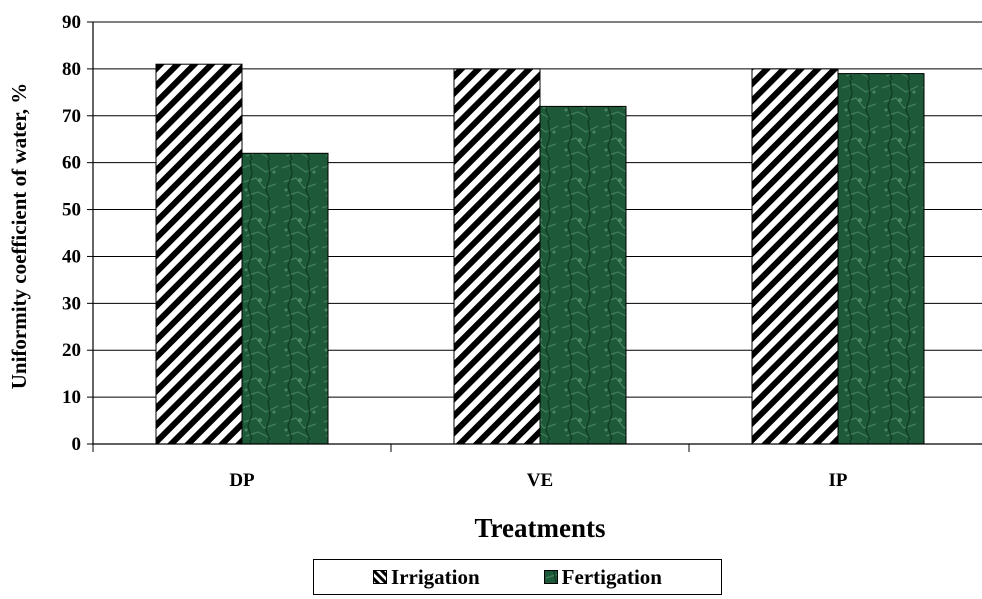  Describe the element at coordinates (795, 256) in the screenshot. I see `bar-irrigation-ip` at that location.